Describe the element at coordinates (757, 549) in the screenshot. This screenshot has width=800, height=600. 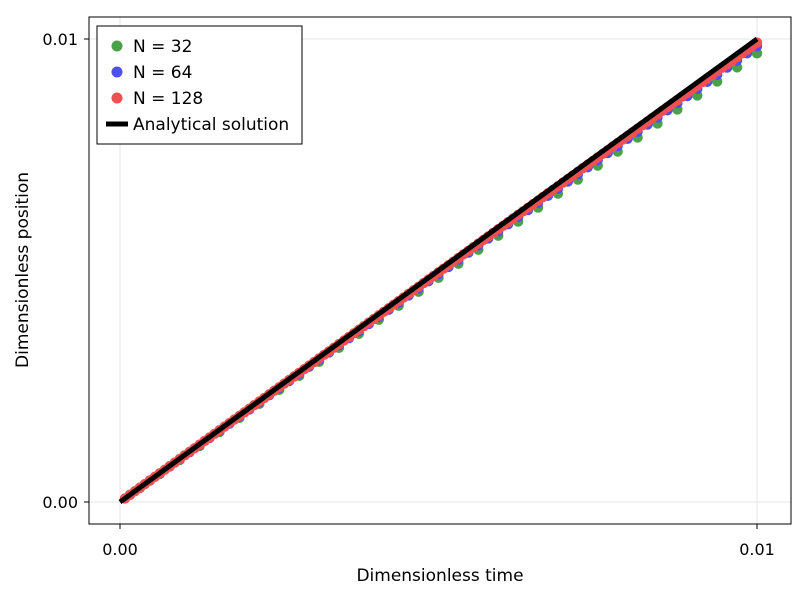
I see `x-tick-label: 0.01` at that location.